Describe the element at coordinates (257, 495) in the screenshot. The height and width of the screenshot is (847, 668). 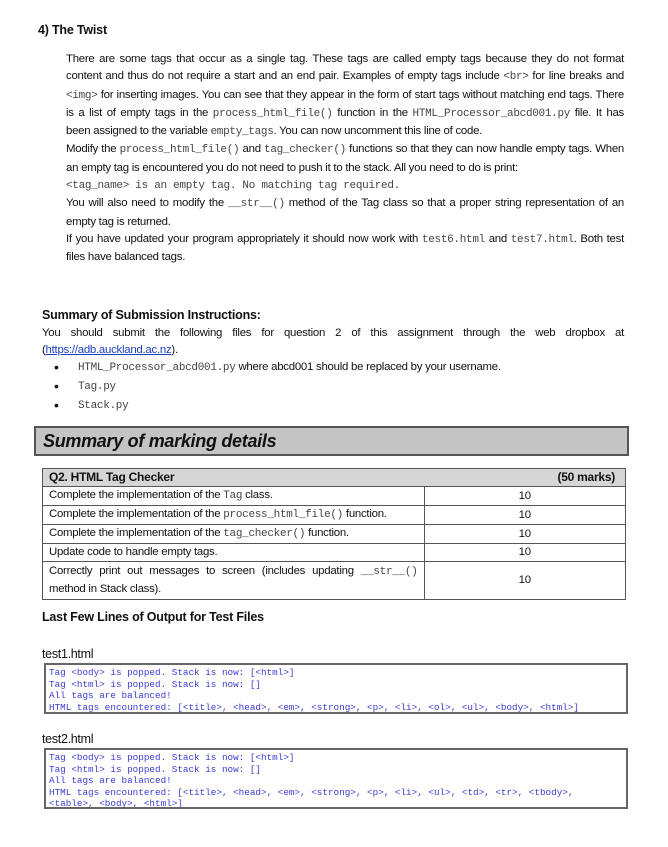
I see `text-run: class.` at that location.